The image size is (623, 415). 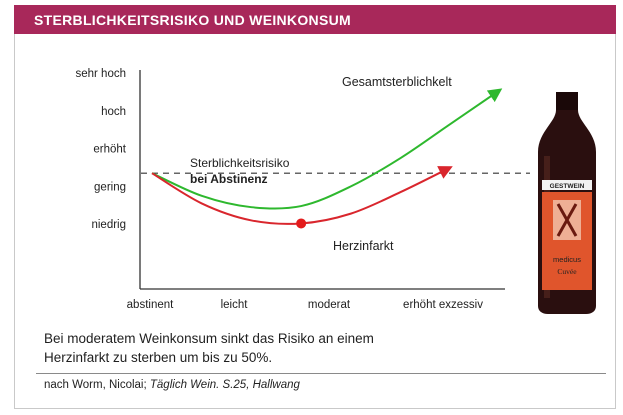 What do you see at coordinates (567, 203) in the screenshot?
I see `wine-bottle-image: GESTWEIN medicus Cuvée` at bounding box center [567, 203].